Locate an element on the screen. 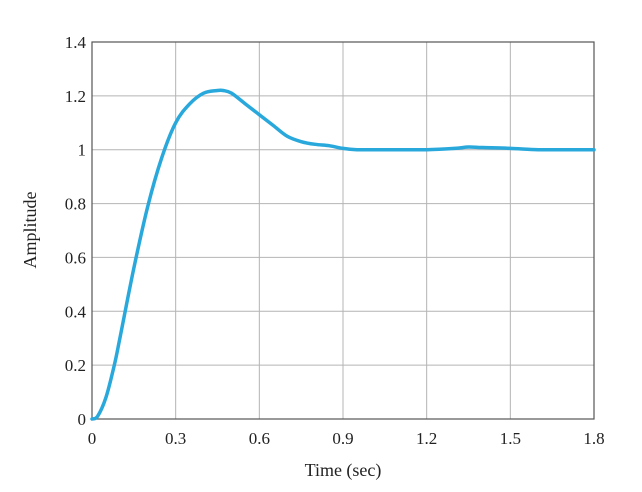 The height and width of the screenshot is (492, 642). x-tick-label: 0.9 is located at coordinates (342, 438).